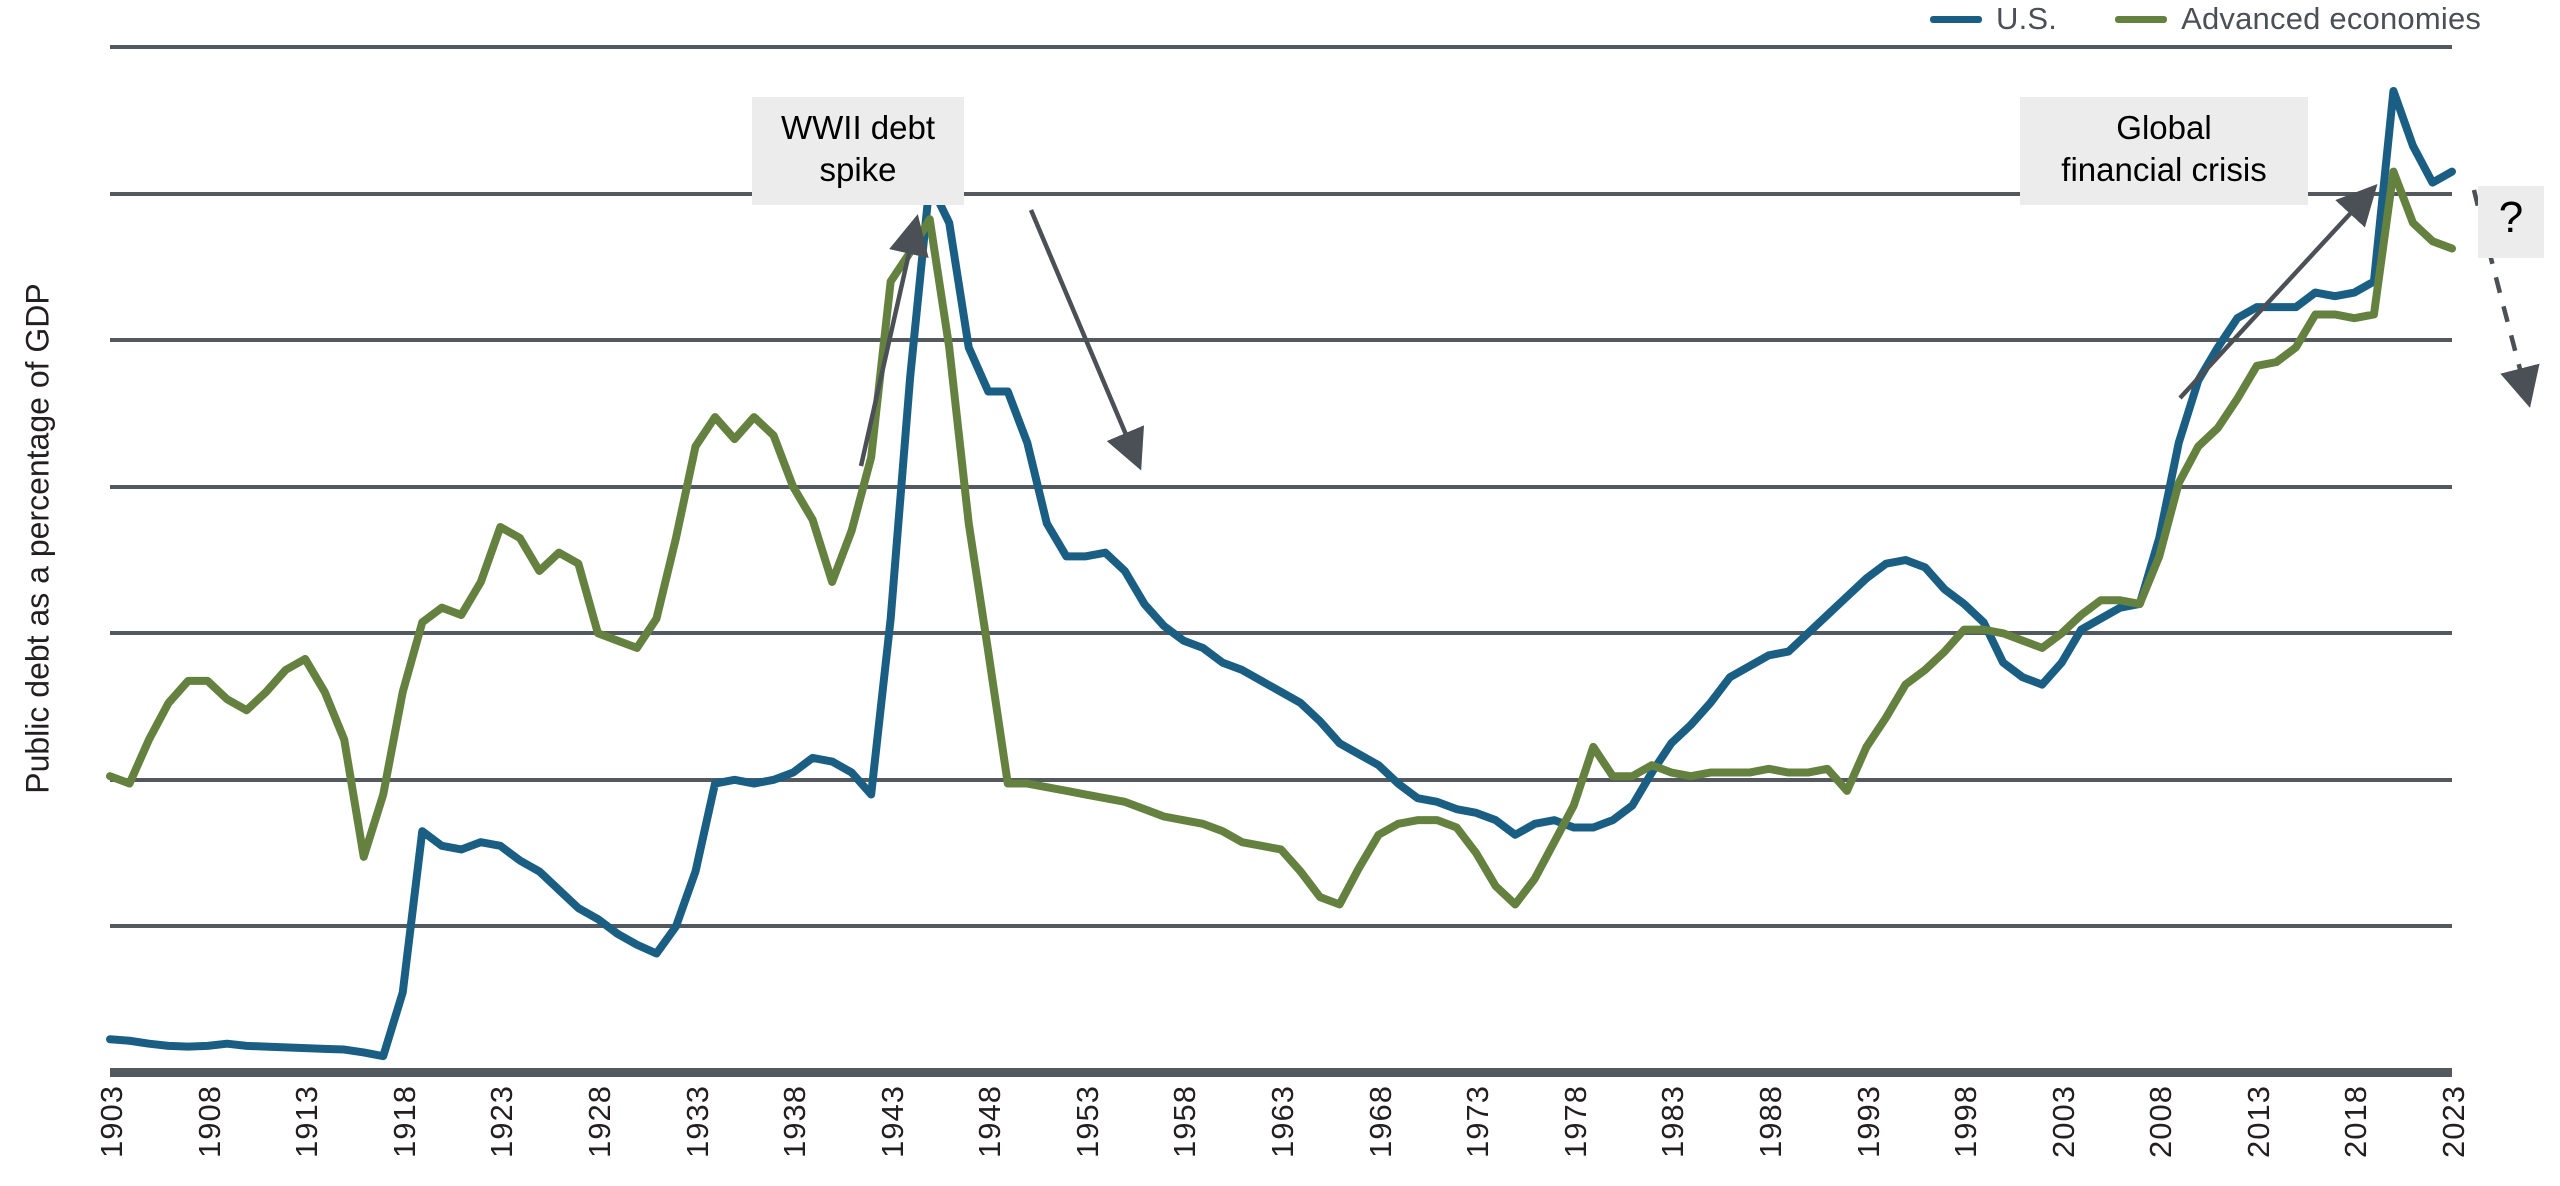 The width and height of the screenshot is (2560, 1186). What do you see at coordinates (2164, 151) in the screenshot?
I see `annotation-global-financial-crisis: Global financial crisis` at bounding box center [2164, 151].